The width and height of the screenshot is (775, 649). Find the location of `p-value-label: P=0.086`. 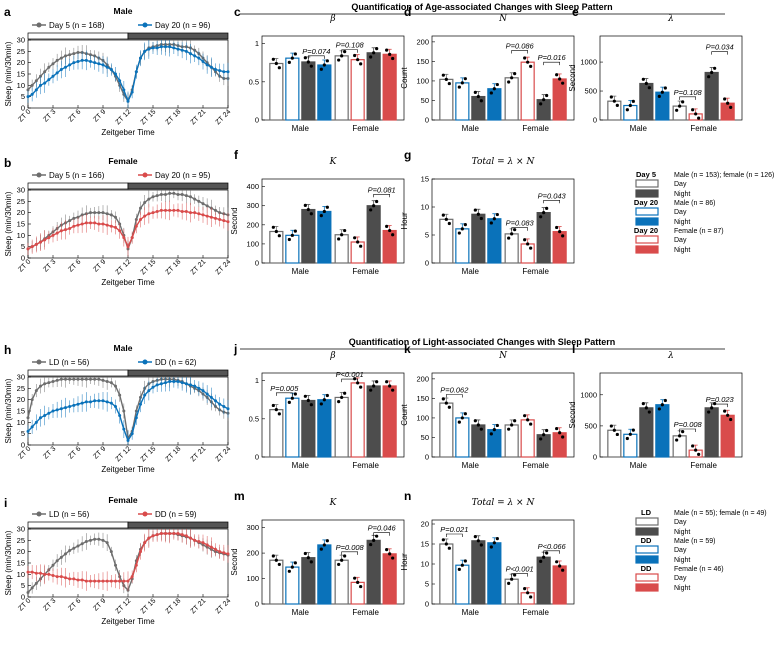

p-value-label: P=0.086 is located at coordinates (520, 45).